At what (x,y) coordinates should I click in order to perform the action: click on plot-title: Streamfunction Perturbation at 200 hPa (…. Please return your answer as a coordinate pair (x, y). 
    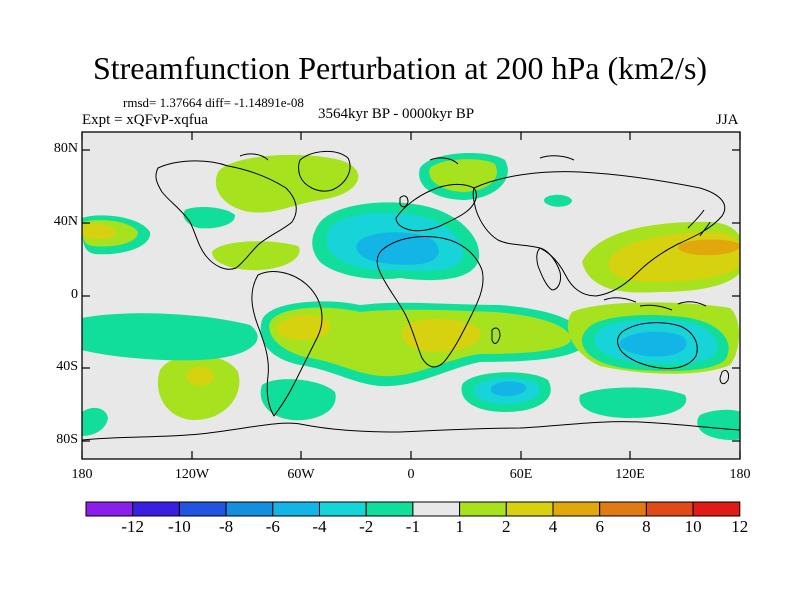
    Looking at the image, I should click on (400, 68).